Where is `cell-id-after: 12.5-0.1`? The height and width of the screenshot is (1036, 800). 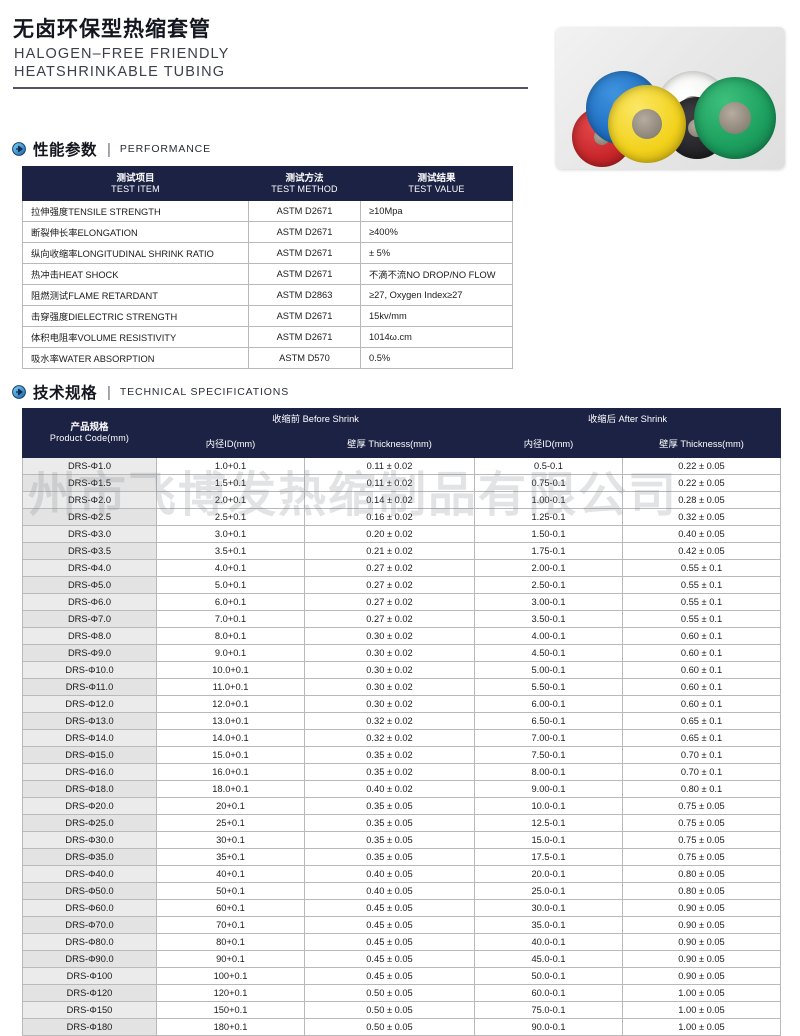
cell-id-after: 12.5-0.1 is located at coordinates (548, 822).